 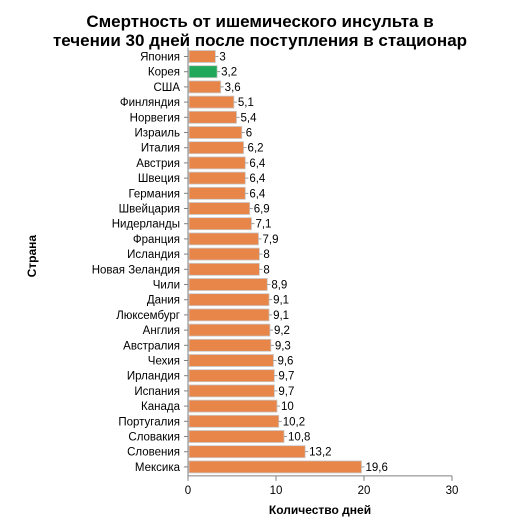 I want to click on category-label: Исландия, so click(x=153, y=255).